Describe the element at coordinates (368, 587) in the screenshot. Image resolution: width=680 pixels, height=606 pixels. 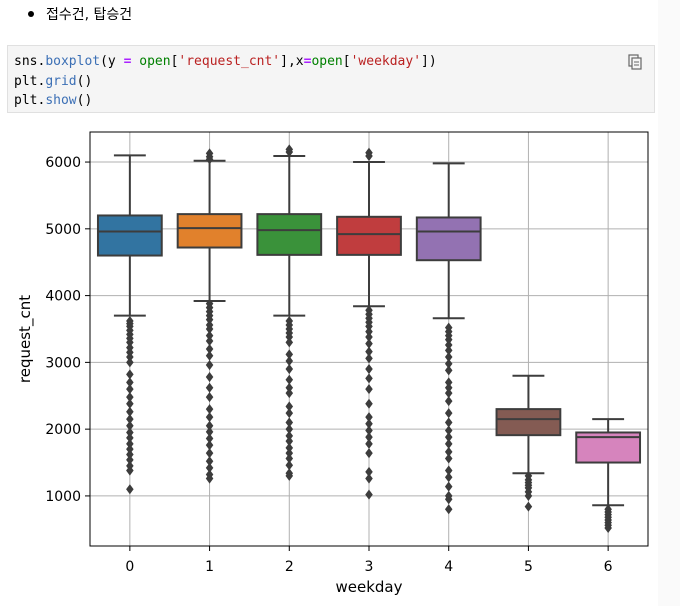
I see `x-axis-label: weekday` at that location.